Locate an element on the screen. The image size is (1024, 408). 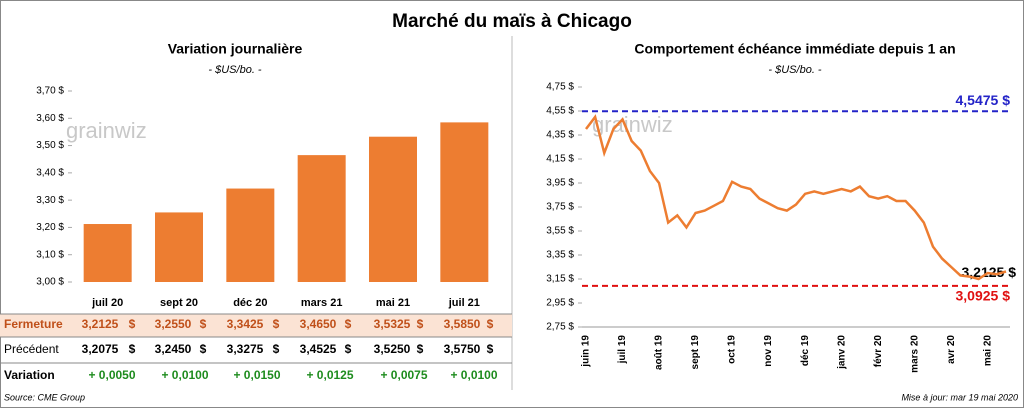
row-label: Variation is located at coordinates (29, 375).